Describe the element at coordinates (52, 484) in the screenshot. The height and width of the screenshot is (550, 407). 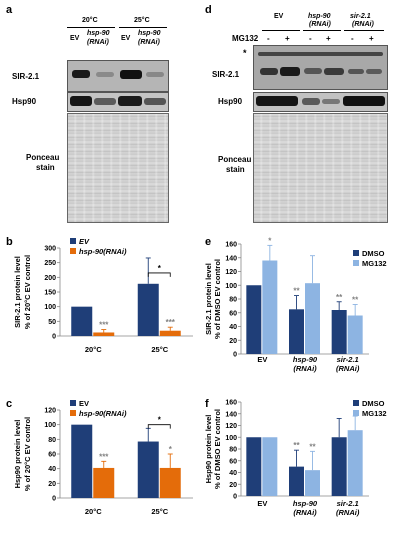
I see `y-tick-label: 20` at that location.